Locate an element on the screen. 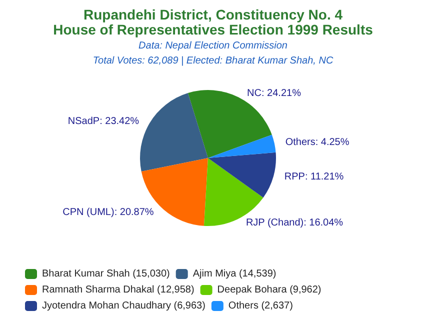 The image size is (426, 320). chart-subtitle: Data: Nepal Election Commission is located at coordinates (213, 46).